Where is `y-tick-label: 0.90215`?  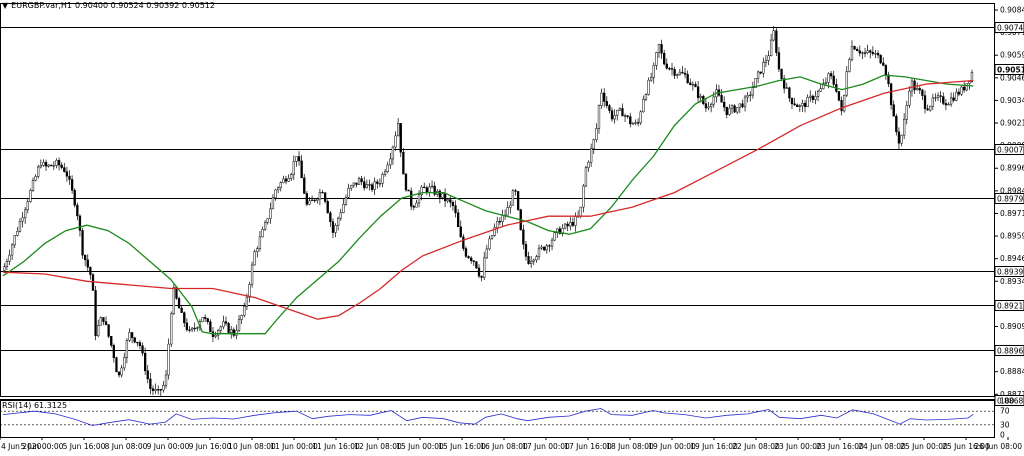 y-tick-label: 0.90215 is located at coordinates (1012, 123).